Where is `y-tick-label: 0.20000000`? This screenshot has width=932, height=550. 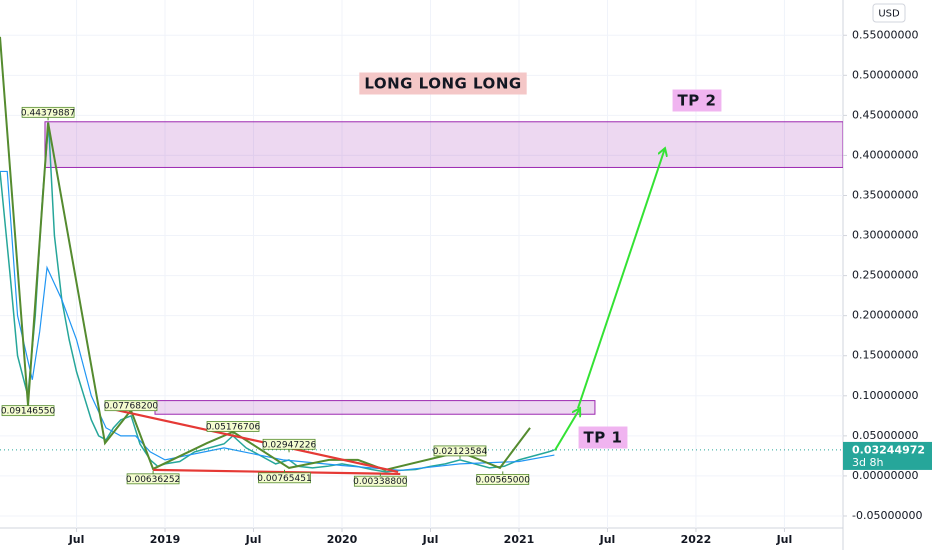 y-tick-label: 0.20000000 is located at coordinates (885, 315).